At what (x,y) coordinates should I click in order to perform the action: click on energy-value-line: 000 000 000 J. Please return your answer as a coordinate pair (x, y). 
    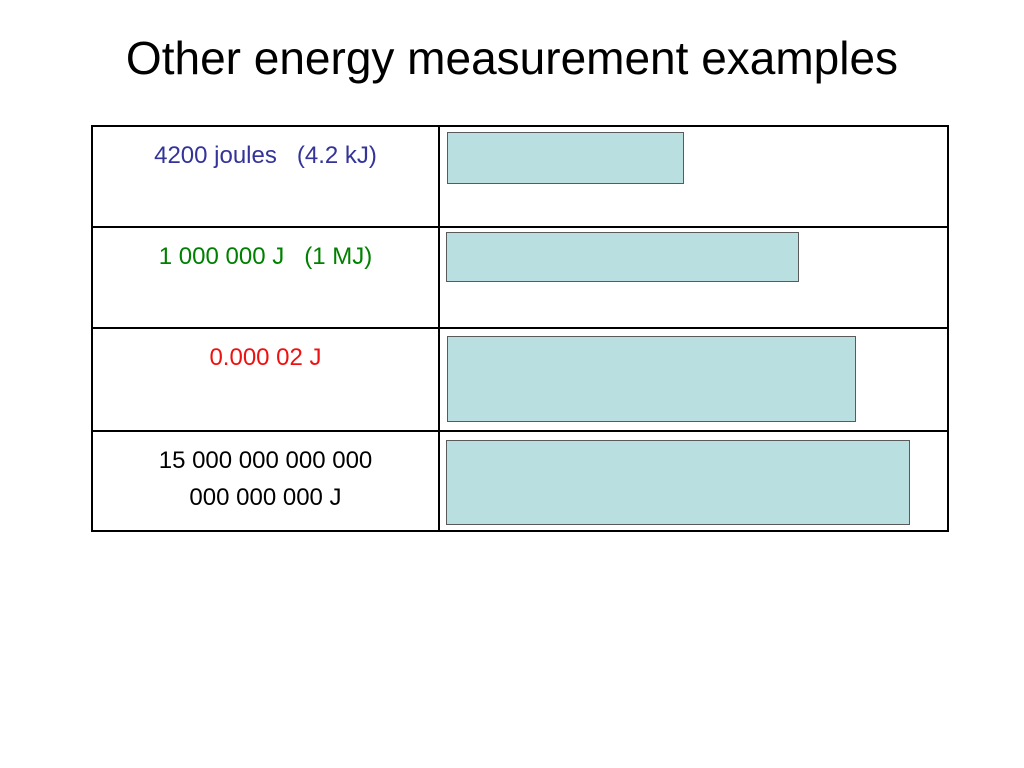
    Looking at the image, I should click on (265, 497).